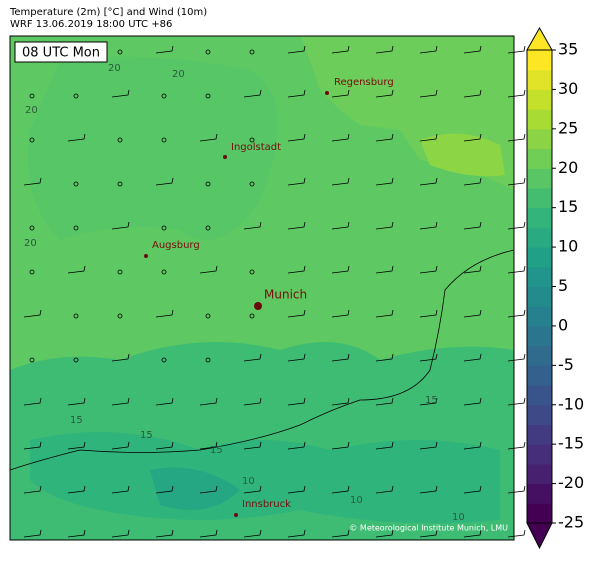 This screenshot has width=603, height=562. What do you see at coordinates (568, 167) in the screenshot?
I see `colorbar-tick-label: 20` at bounding box center [568, 167].